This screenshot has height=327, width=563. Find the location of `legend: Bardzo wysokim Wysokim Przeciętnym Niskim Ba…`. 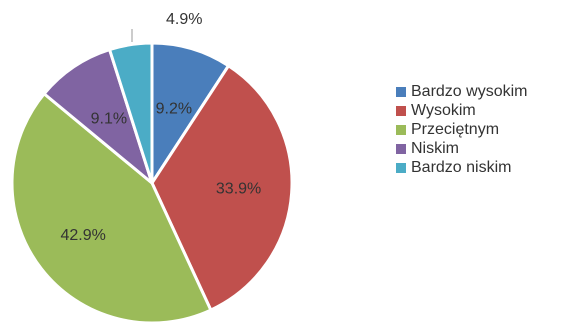

legend: Bardzo wysokim Wysokim Przeciętnym Niskim Ba… is located at coordinates (461, 129).